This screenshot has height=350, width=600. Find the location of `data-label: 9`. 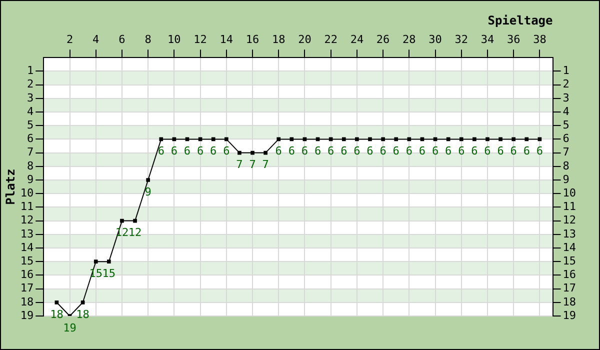

data-label: 9 is located at coordinates (148, 191).